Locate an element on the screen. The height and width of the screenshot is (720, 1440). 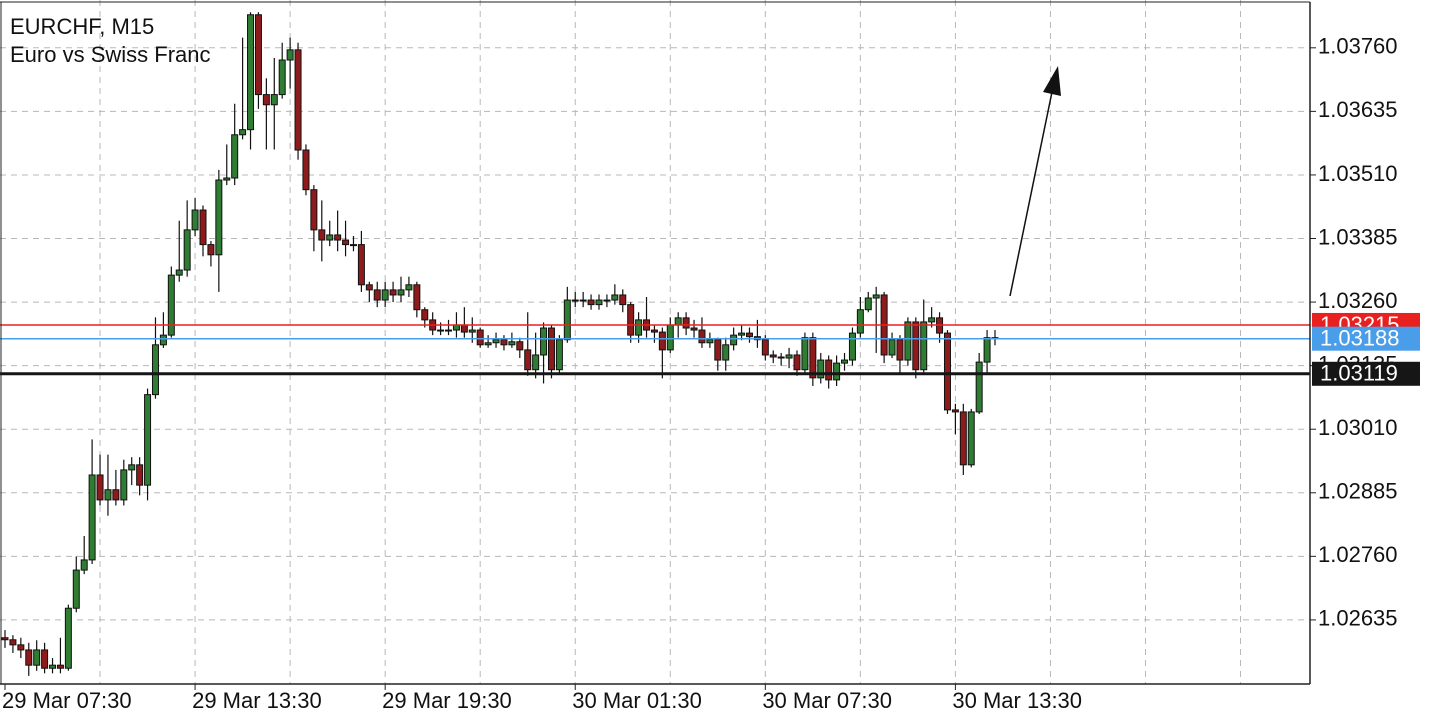
price-label: 1.03119 is located at coordinates (1359, 373).